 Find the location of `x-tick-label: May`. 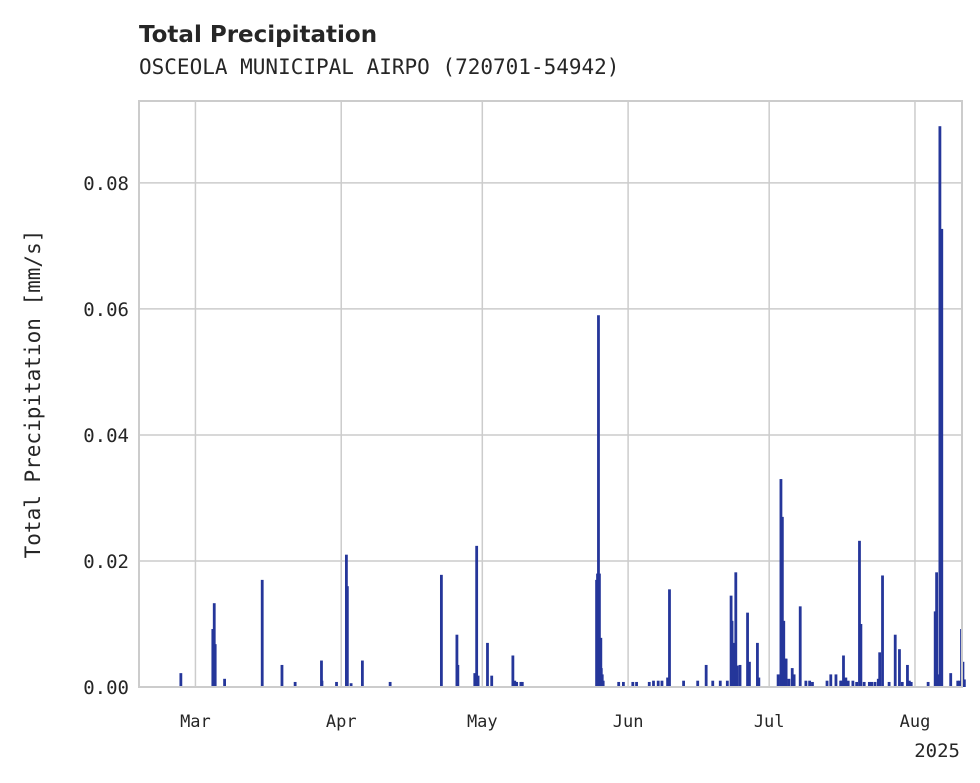

x-tick-label: May is located at coordinates (482, 722).